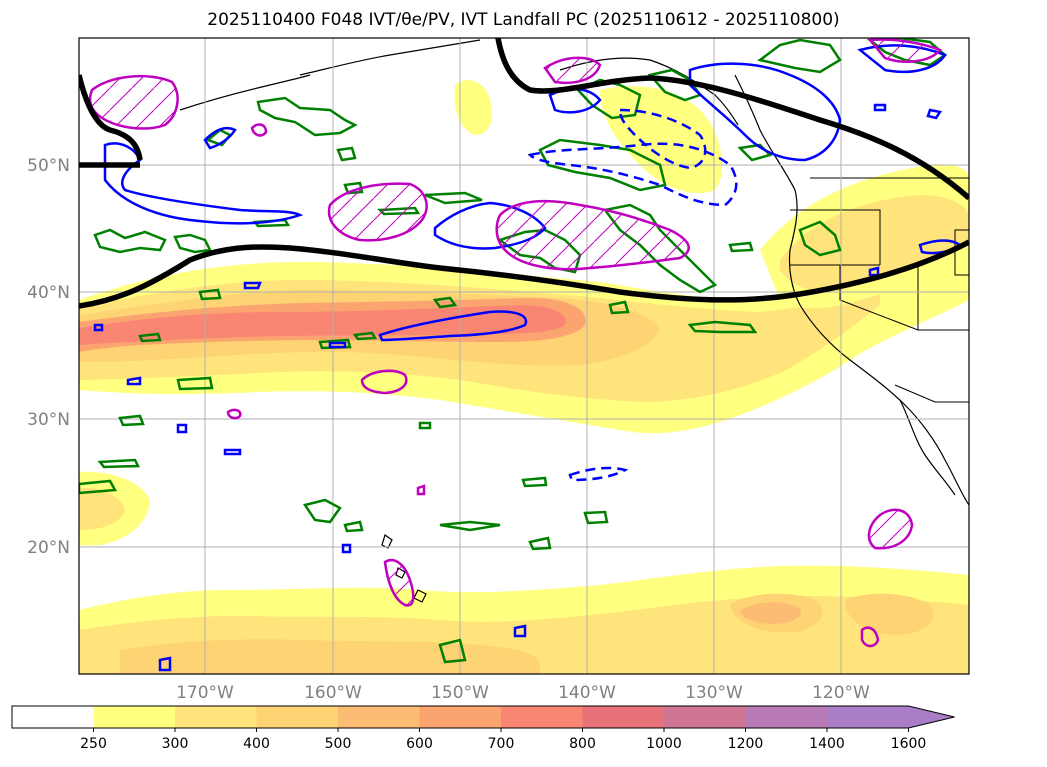 This screenshot has width=1047, height=767. I want to click on colorbar-outline, so click(483, 717).